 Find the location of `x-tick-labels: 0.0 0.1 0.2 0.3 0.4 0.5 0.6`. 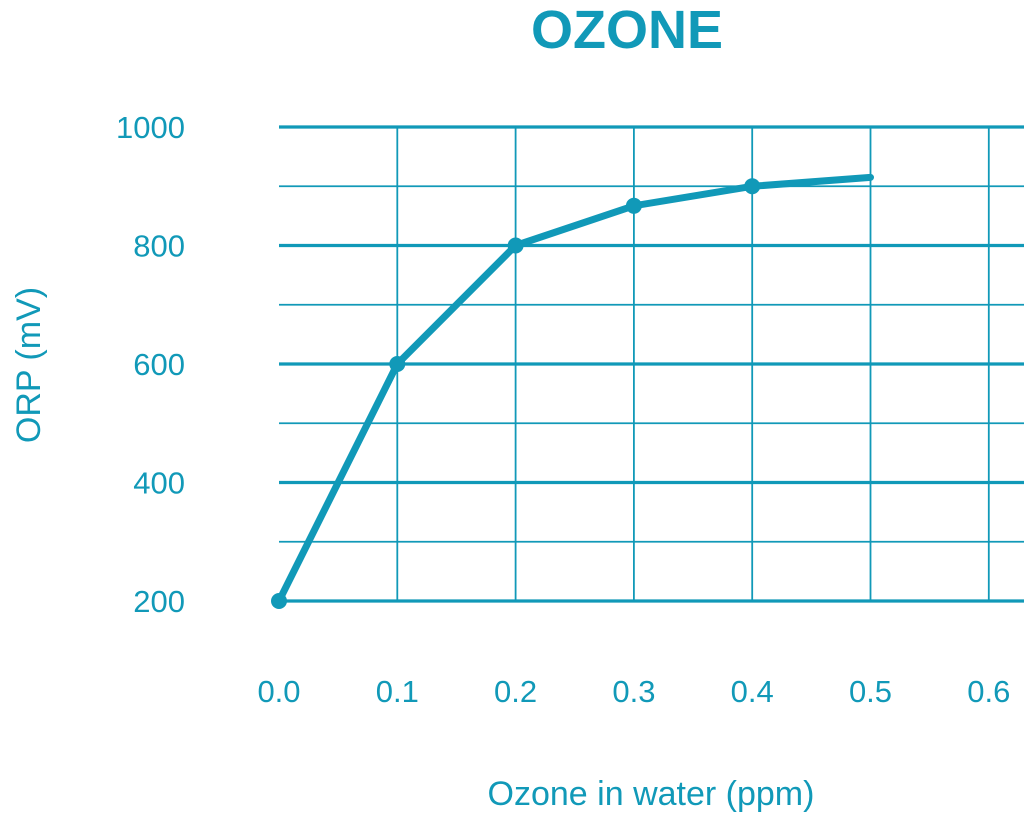

x-tick-labels: 0.0 0.1 0.2 0.3 0.4 0.5 0.6 is located at coordinates (633, 691).